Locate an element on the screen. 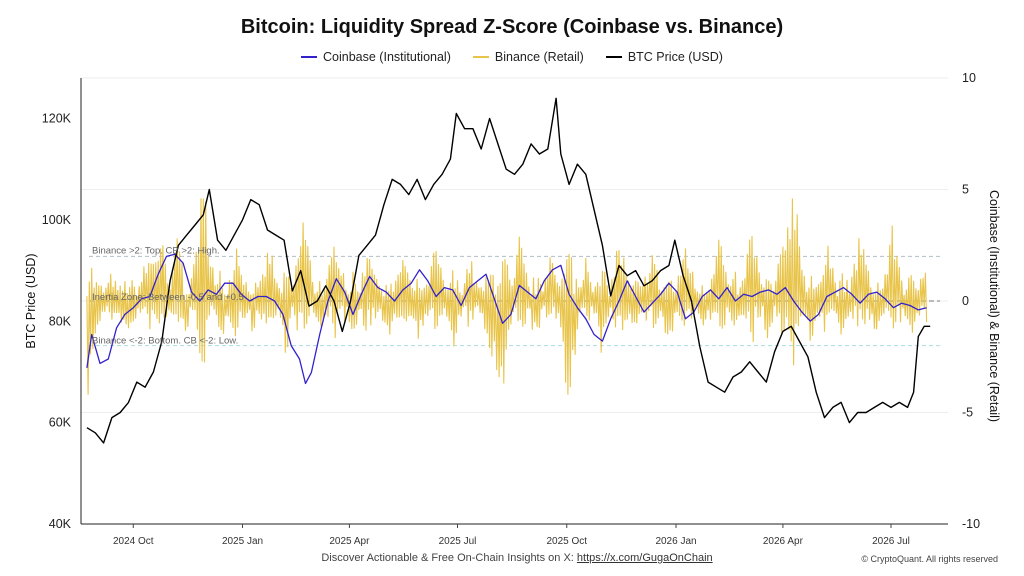 This screenshot has width=1024, height=576. y-left-tick-label: 80K is located at coordinates (60, 321).